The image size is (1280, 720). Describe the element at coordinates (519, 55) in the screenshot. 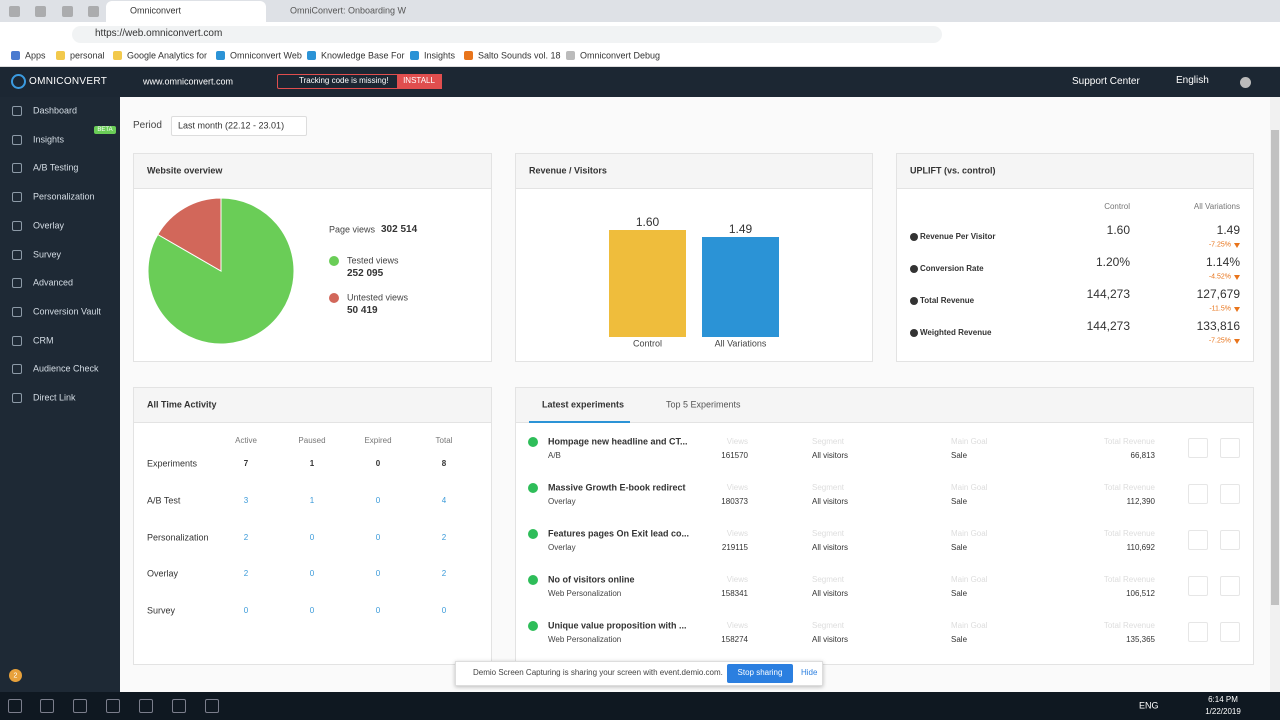

I see `bookmark: Salto Sounds vol. 18` at that location.